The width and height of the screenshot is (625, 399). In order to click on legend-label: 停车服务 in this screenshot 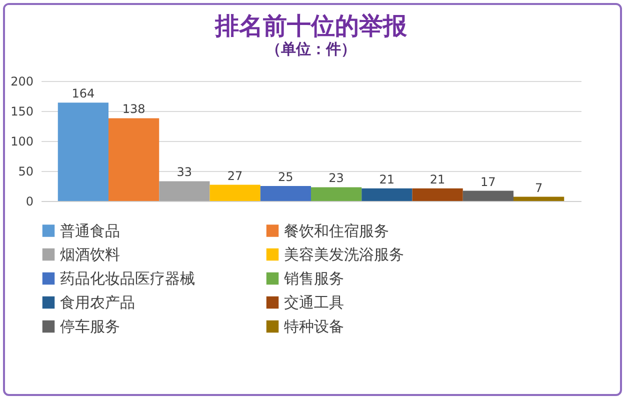, I will do `click(90, 327)`.